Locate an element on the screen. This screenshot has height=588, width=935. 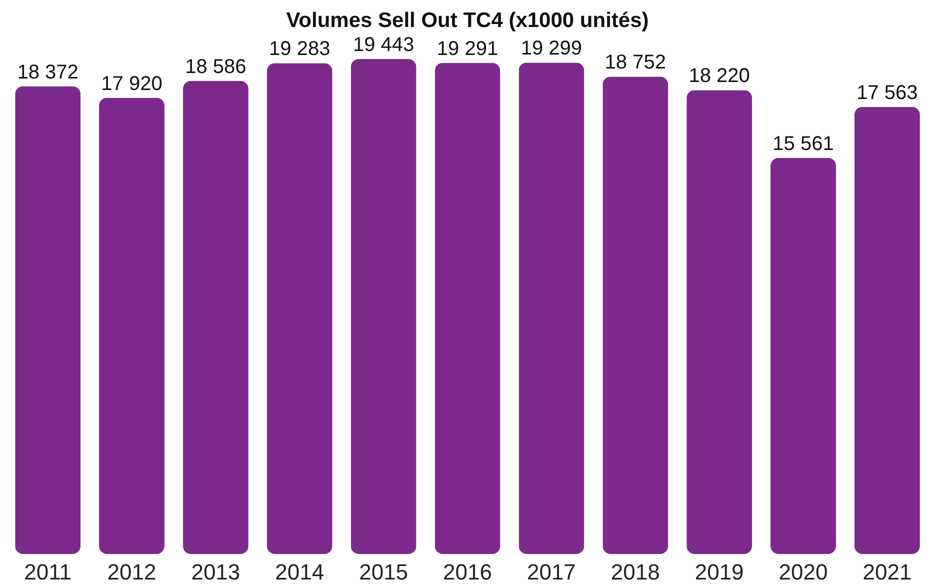
data-label: 18 752 is located at coordinates (635, 63).